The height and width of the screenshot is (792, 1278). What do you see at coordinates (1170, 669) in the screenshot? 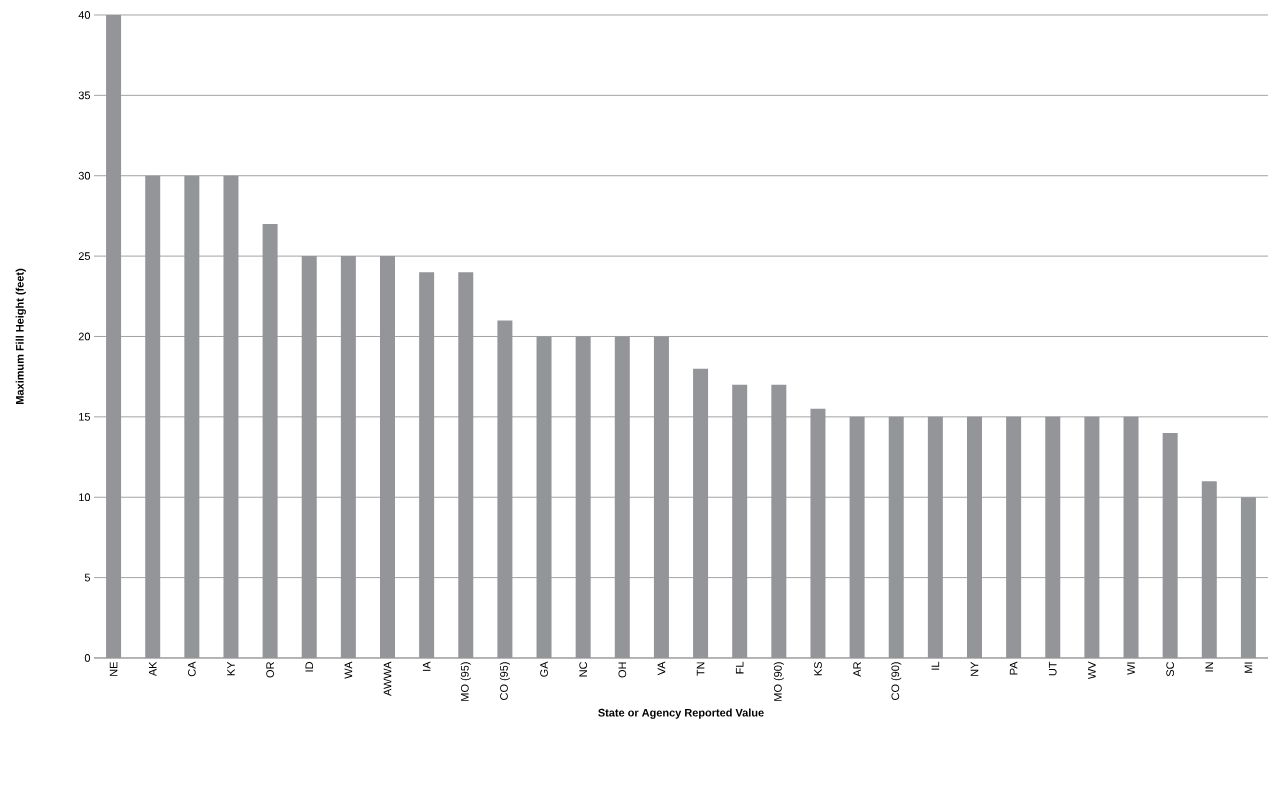
I see `x-tick-label: SC` at bounding box center [1170, 669].